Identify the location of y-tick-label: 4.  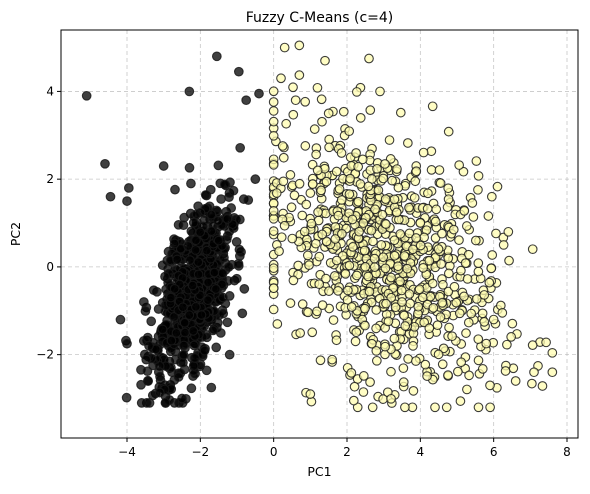
(50, 91).